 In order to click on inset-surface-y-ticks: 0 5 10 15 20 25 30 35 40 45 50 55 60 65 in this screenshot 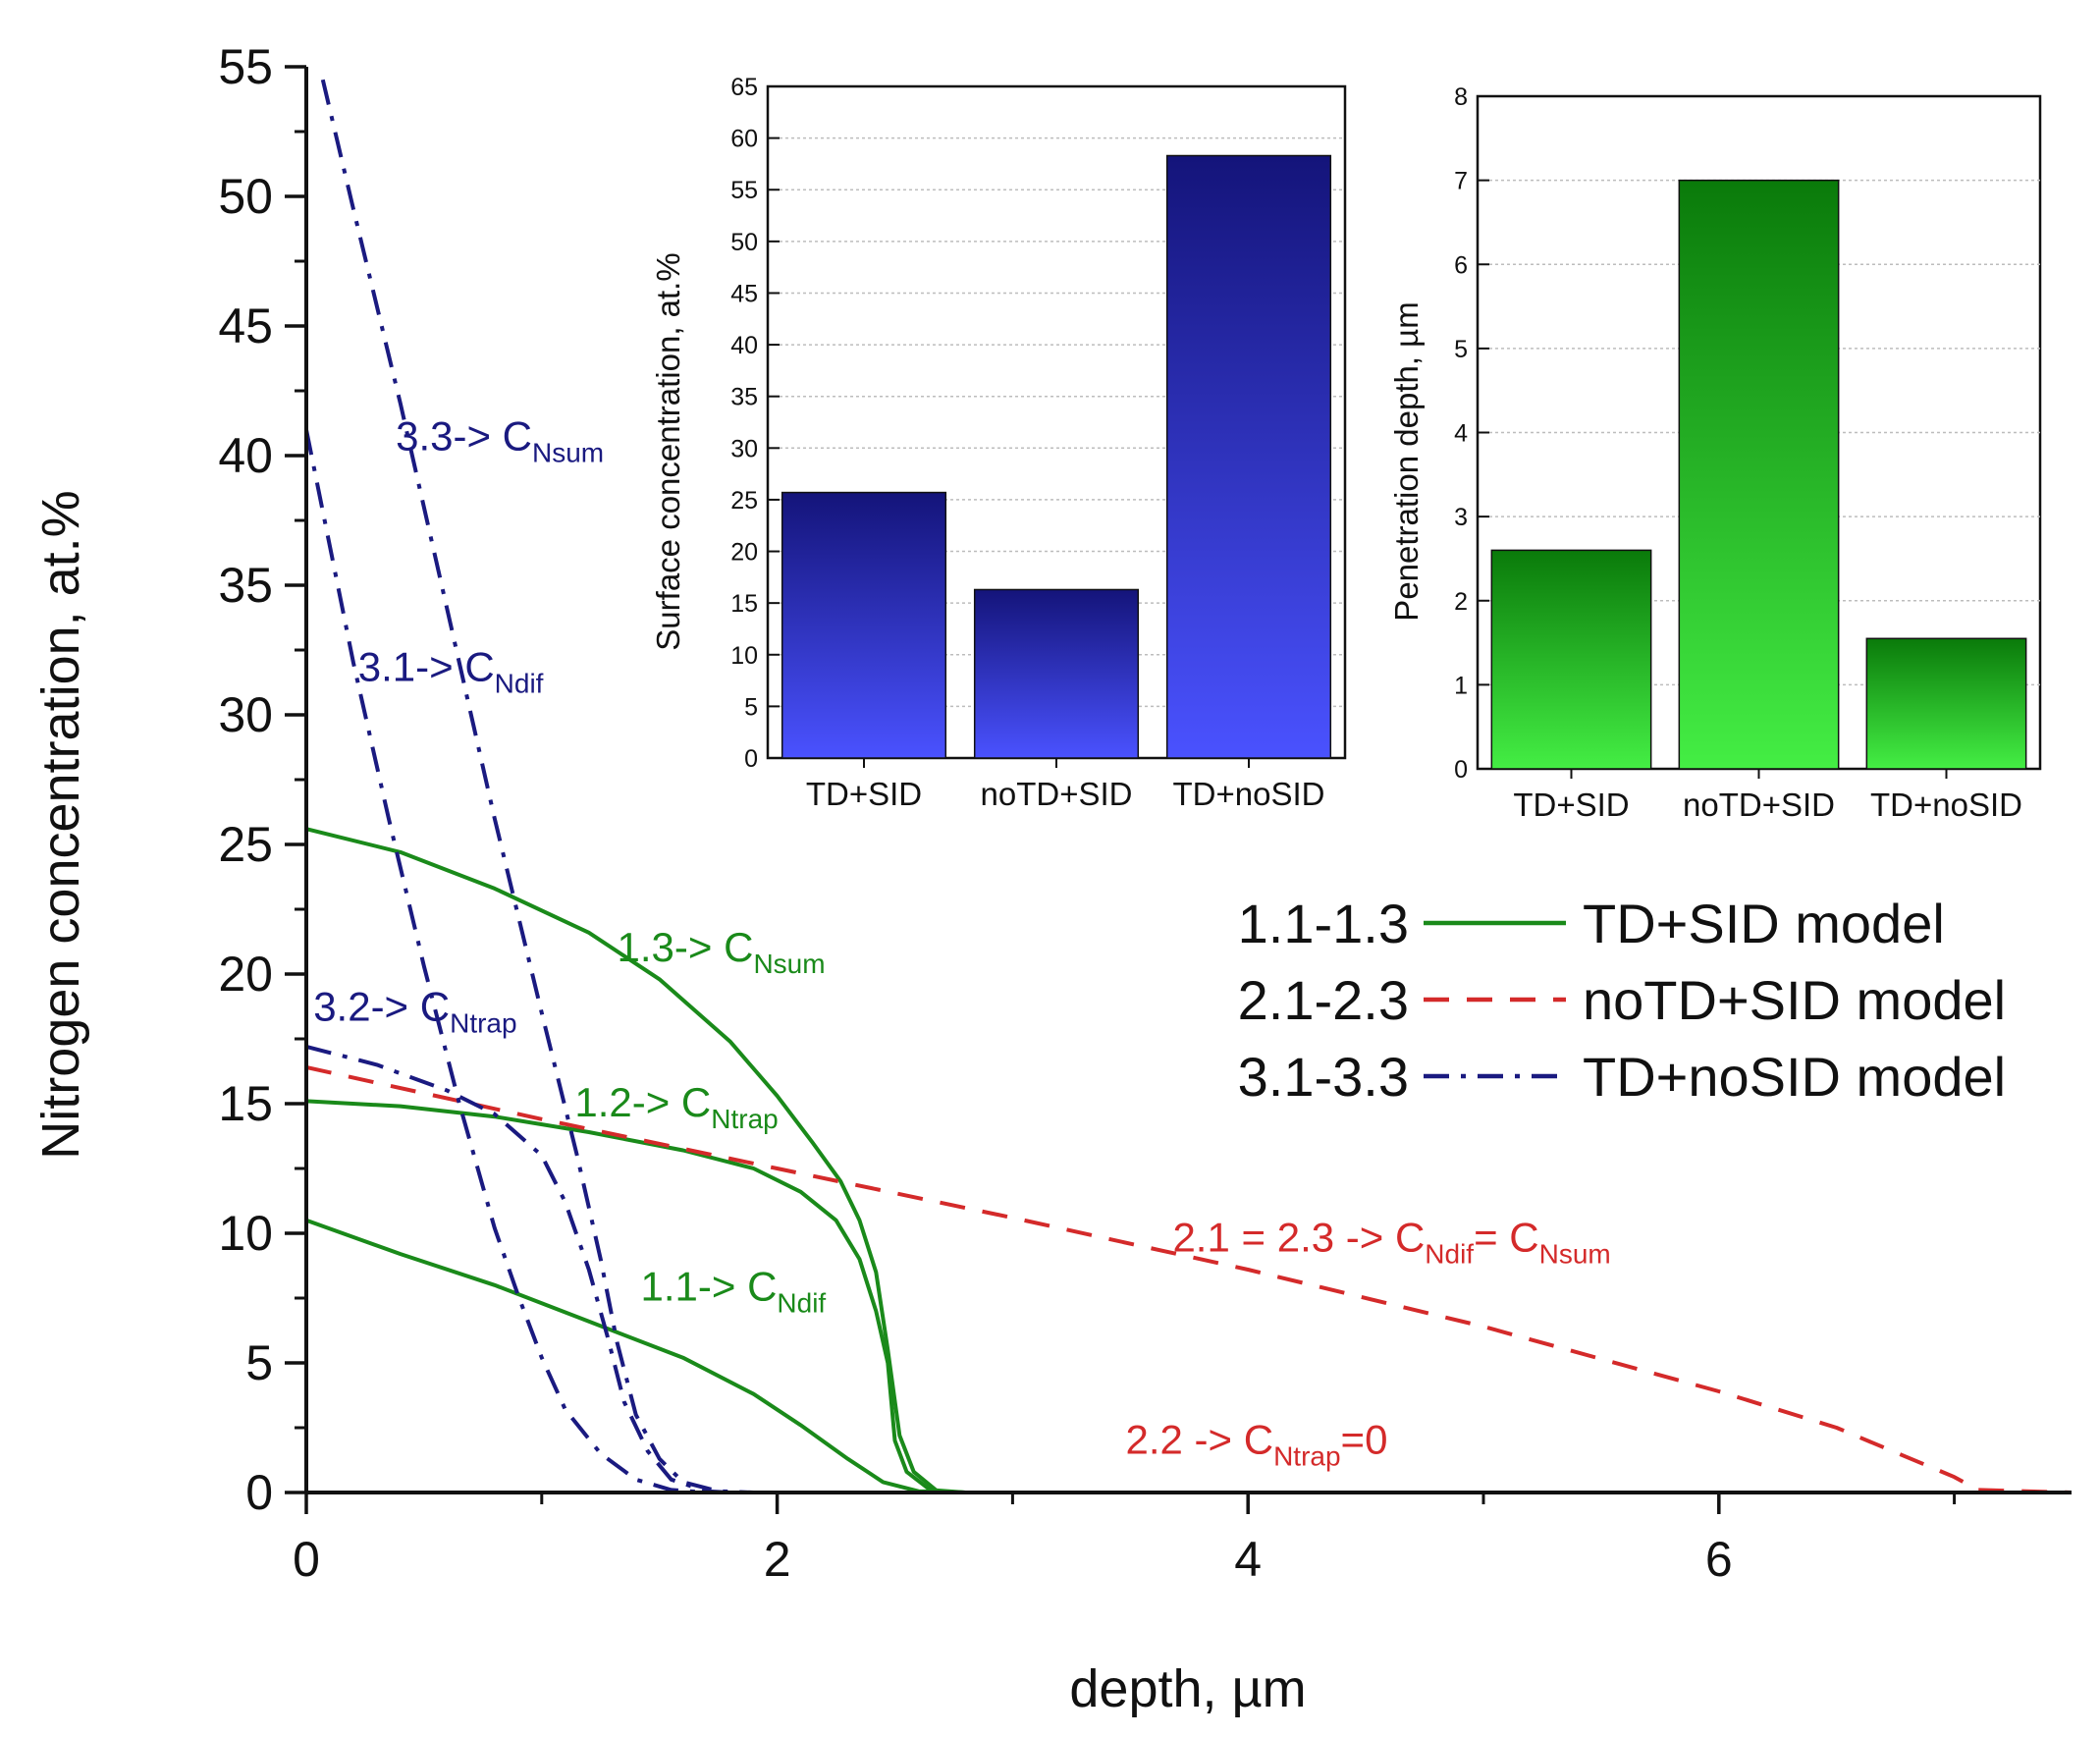, I will do `click(755, 423)`.